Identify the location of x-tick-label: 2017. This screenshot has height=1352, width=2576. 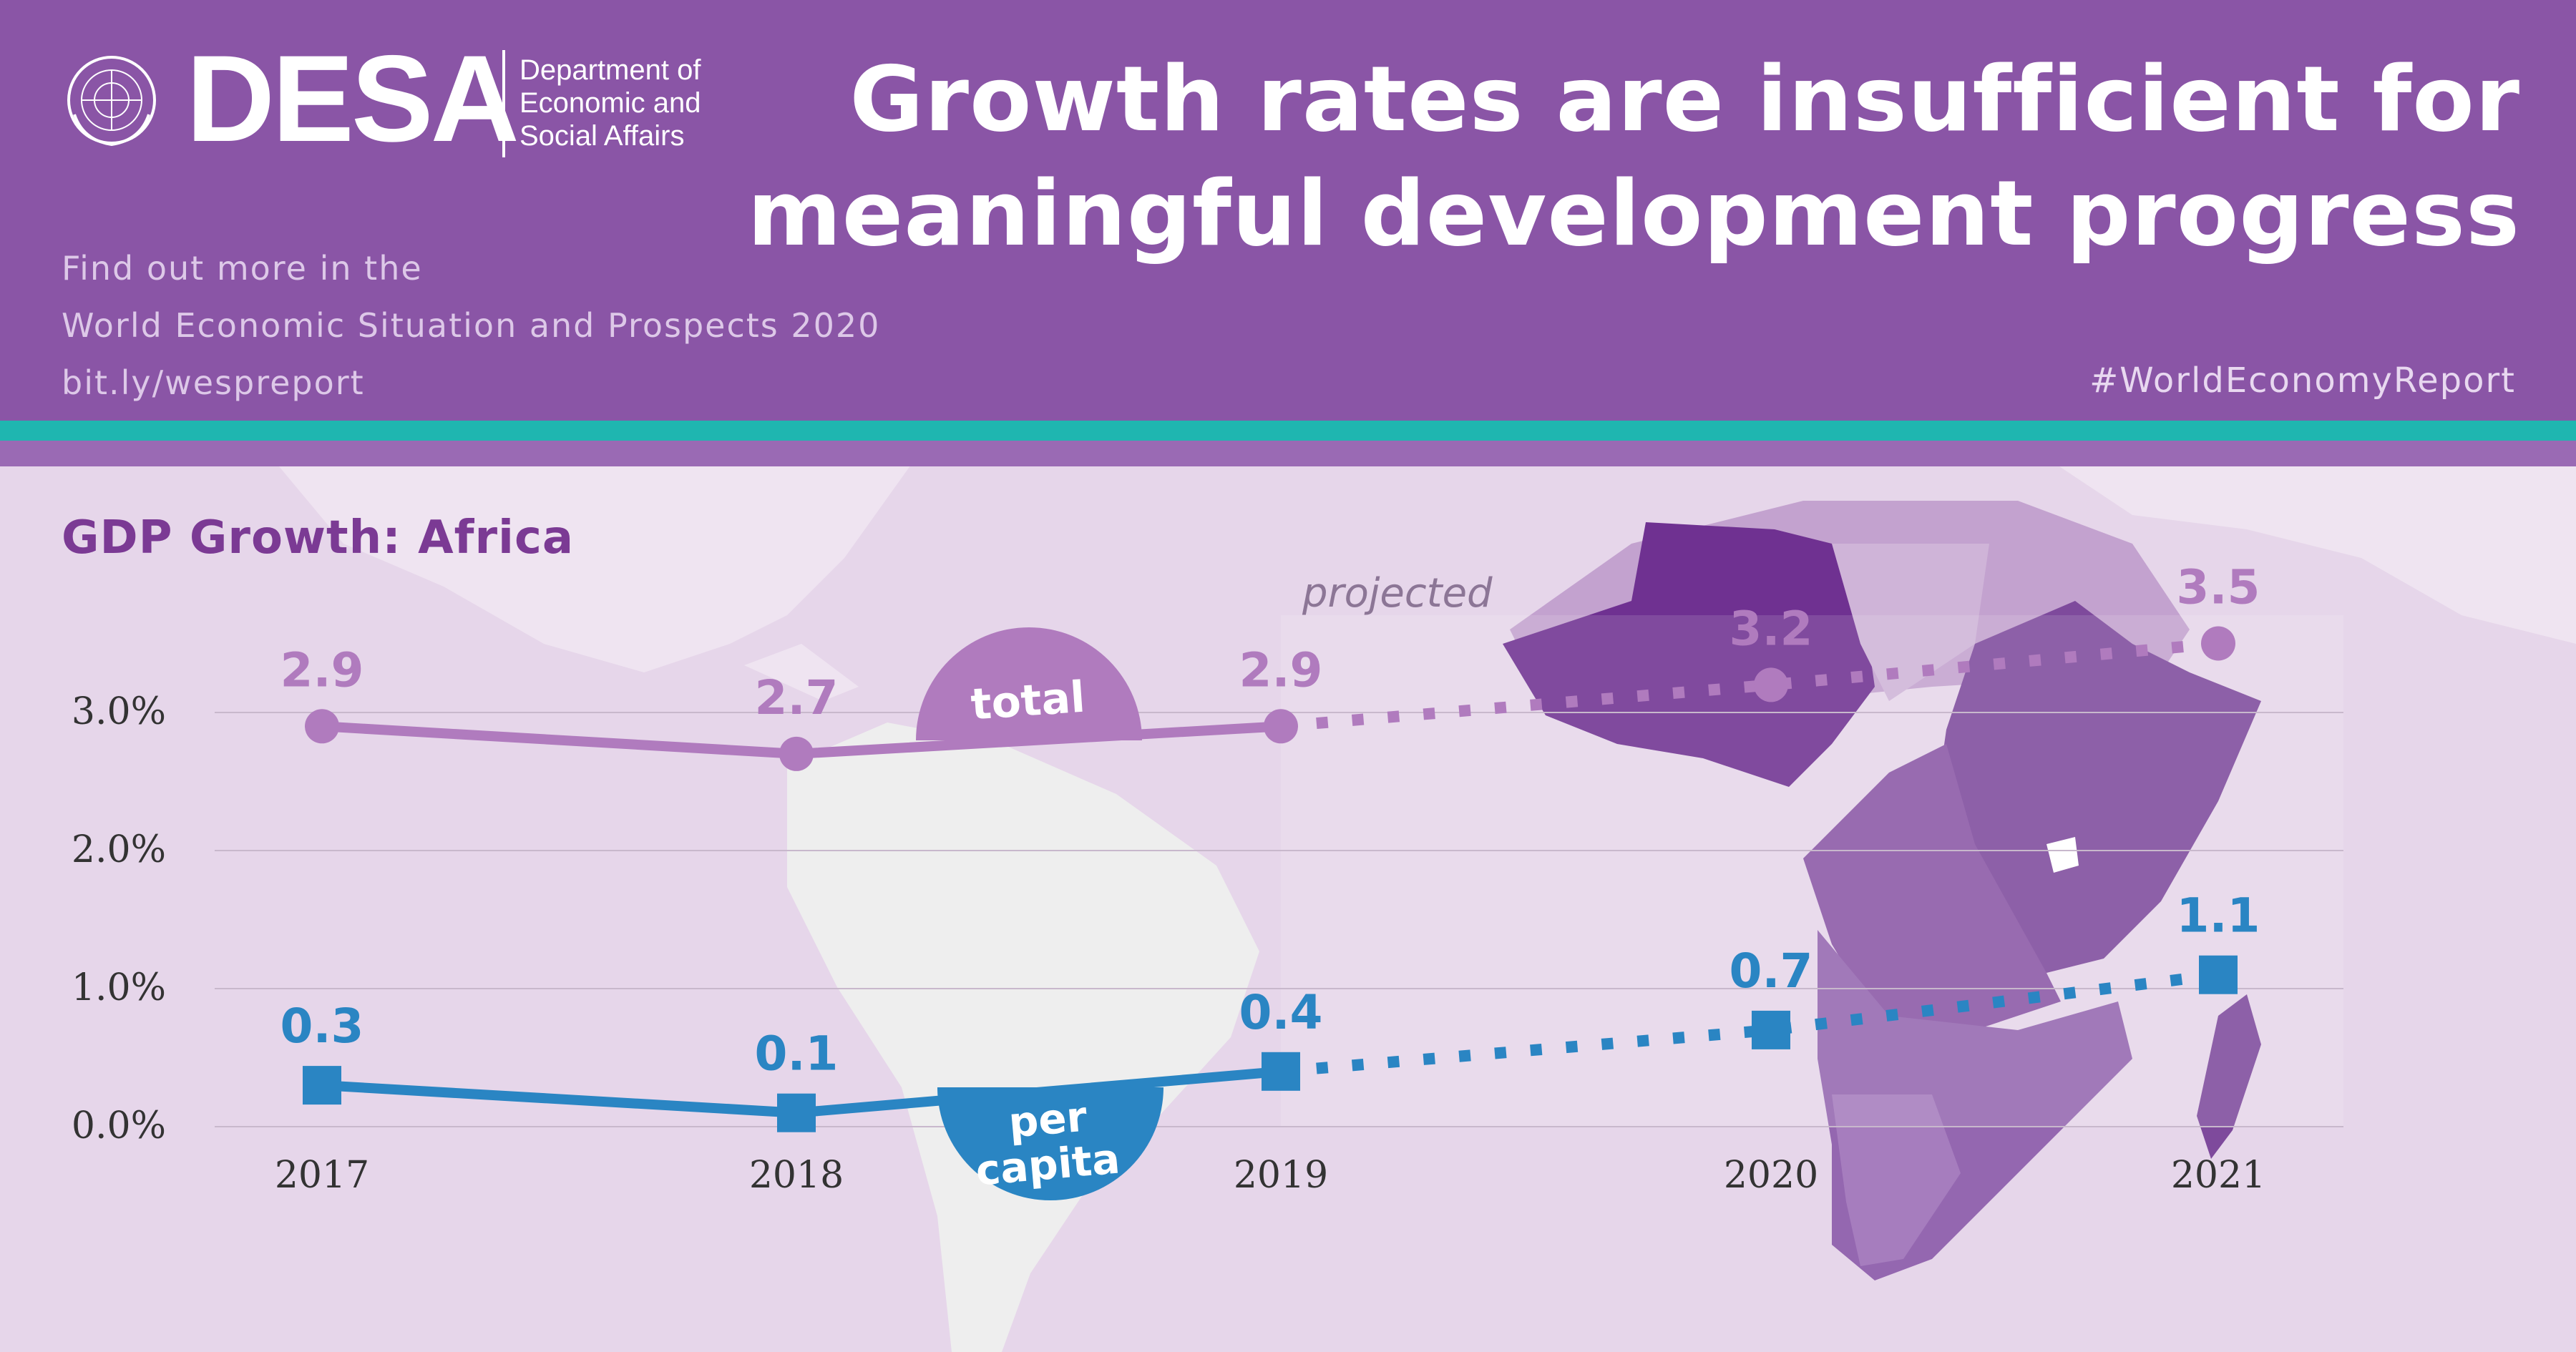
(322, 1176).